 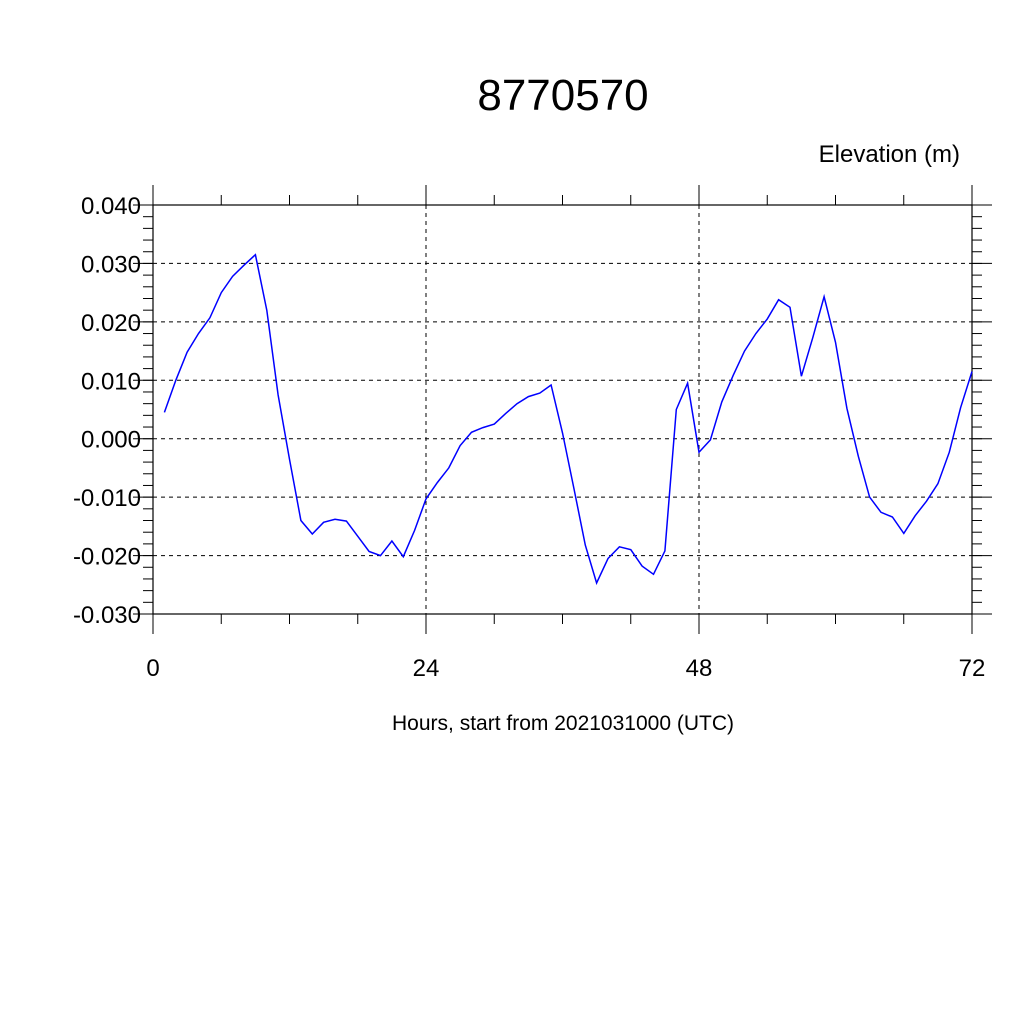 I want to click on chart-title: 8770570, so click(x=562, y=95).